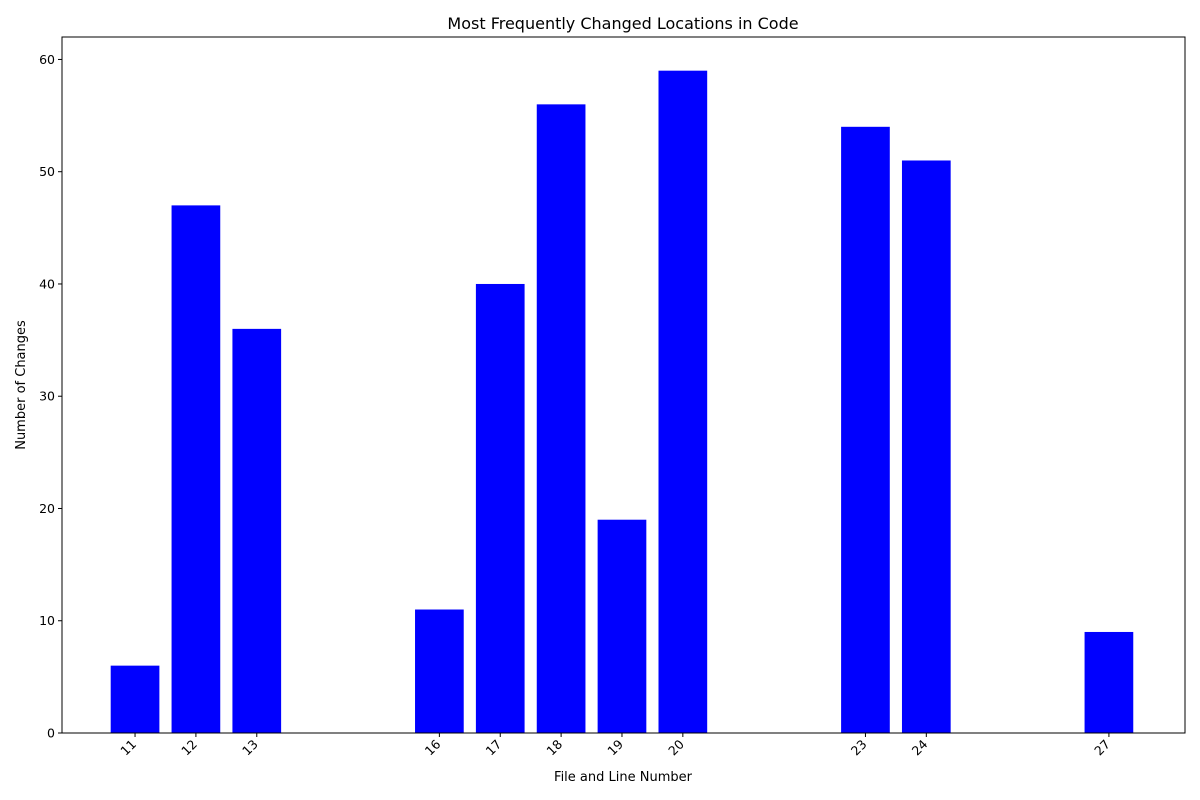  Describe the element at coordinates (1102, 748) in the screenshot. I see `x-tick-label: 27` at that location.